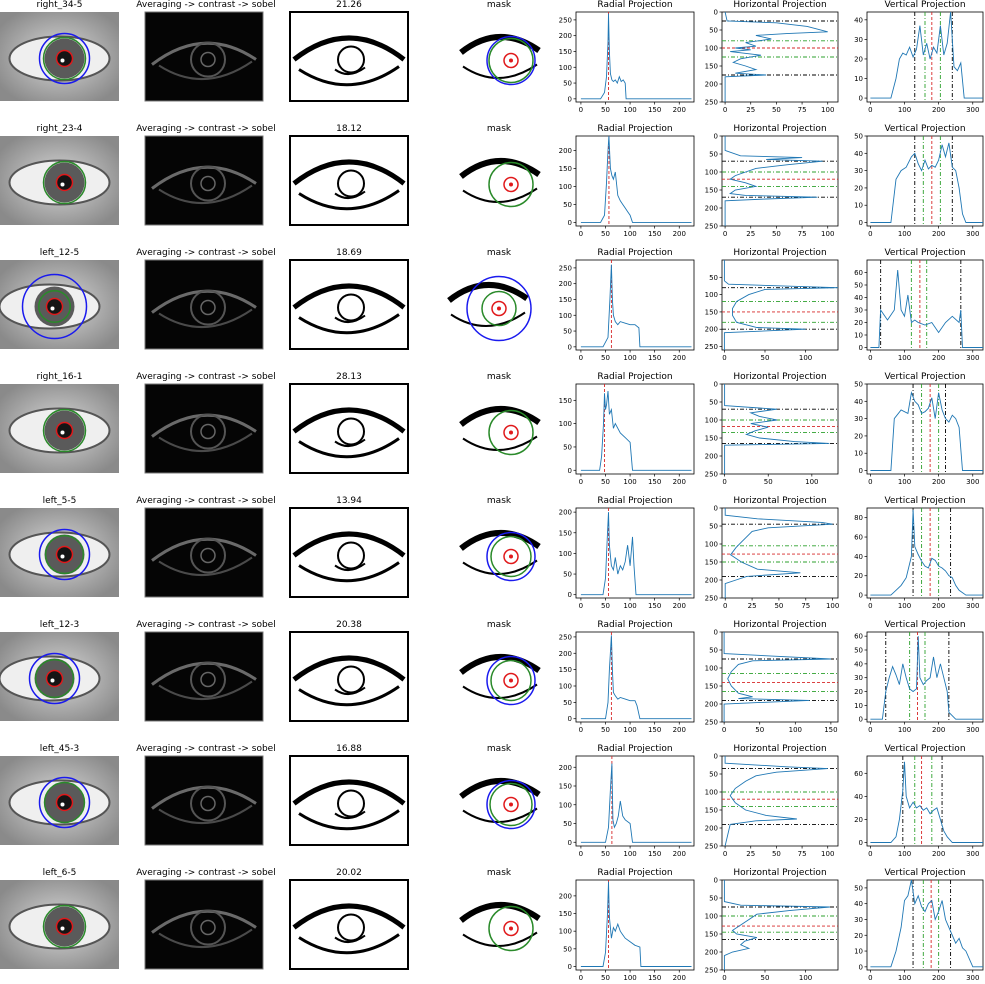 The image size is (985, 984). I want to click on x-tick-label: 300, so click(972, 854).